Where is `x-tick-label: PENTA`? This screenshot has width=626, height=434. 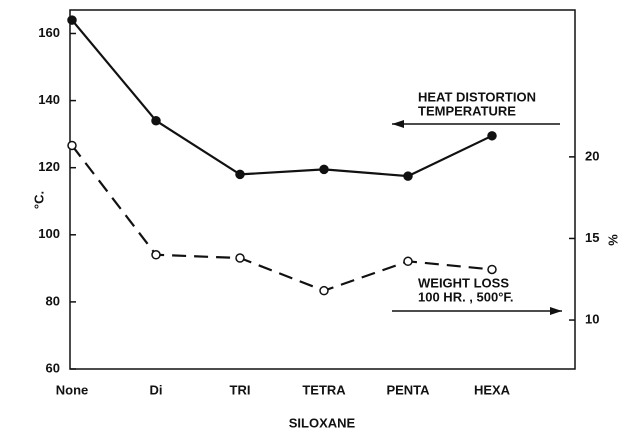 x-tick-label: PENTA is located at coordinates (408, 389).